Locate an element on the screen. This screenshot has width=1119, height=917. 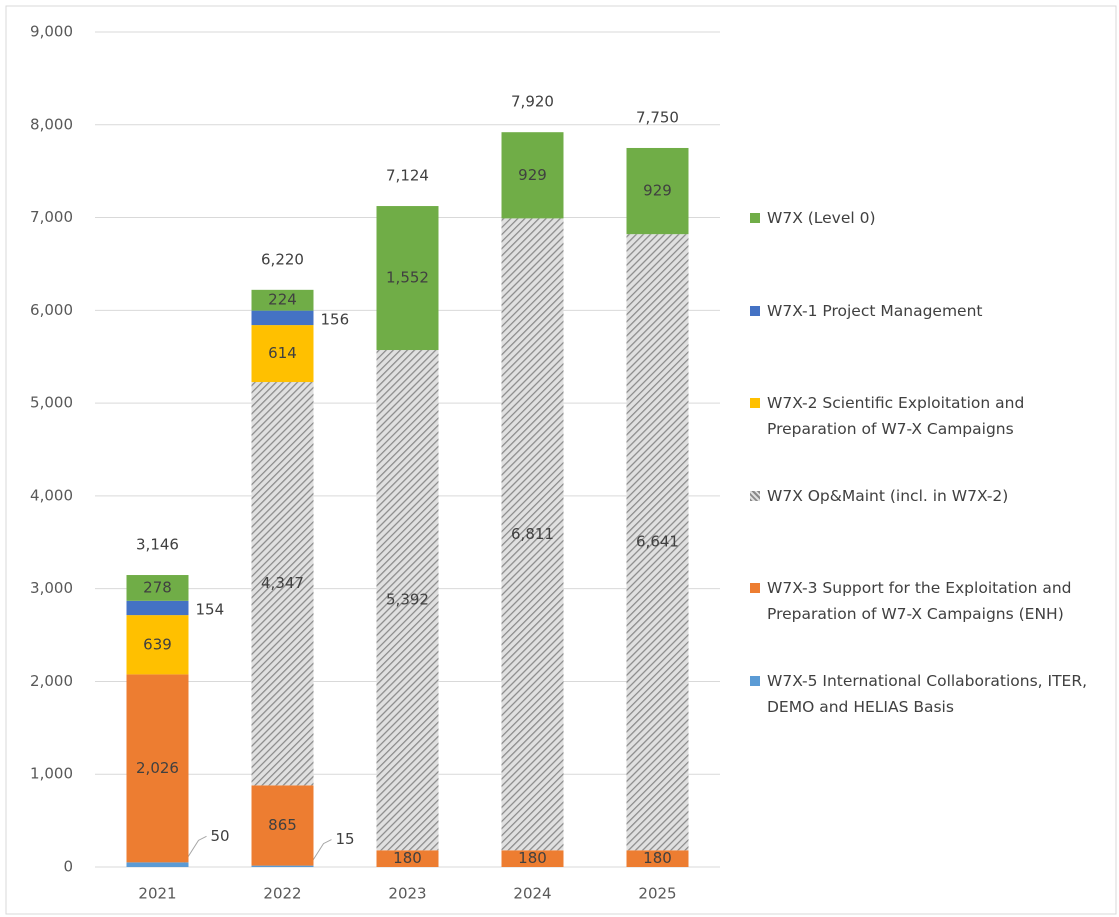
data-label: 224 is located at coordinates (282, 300).